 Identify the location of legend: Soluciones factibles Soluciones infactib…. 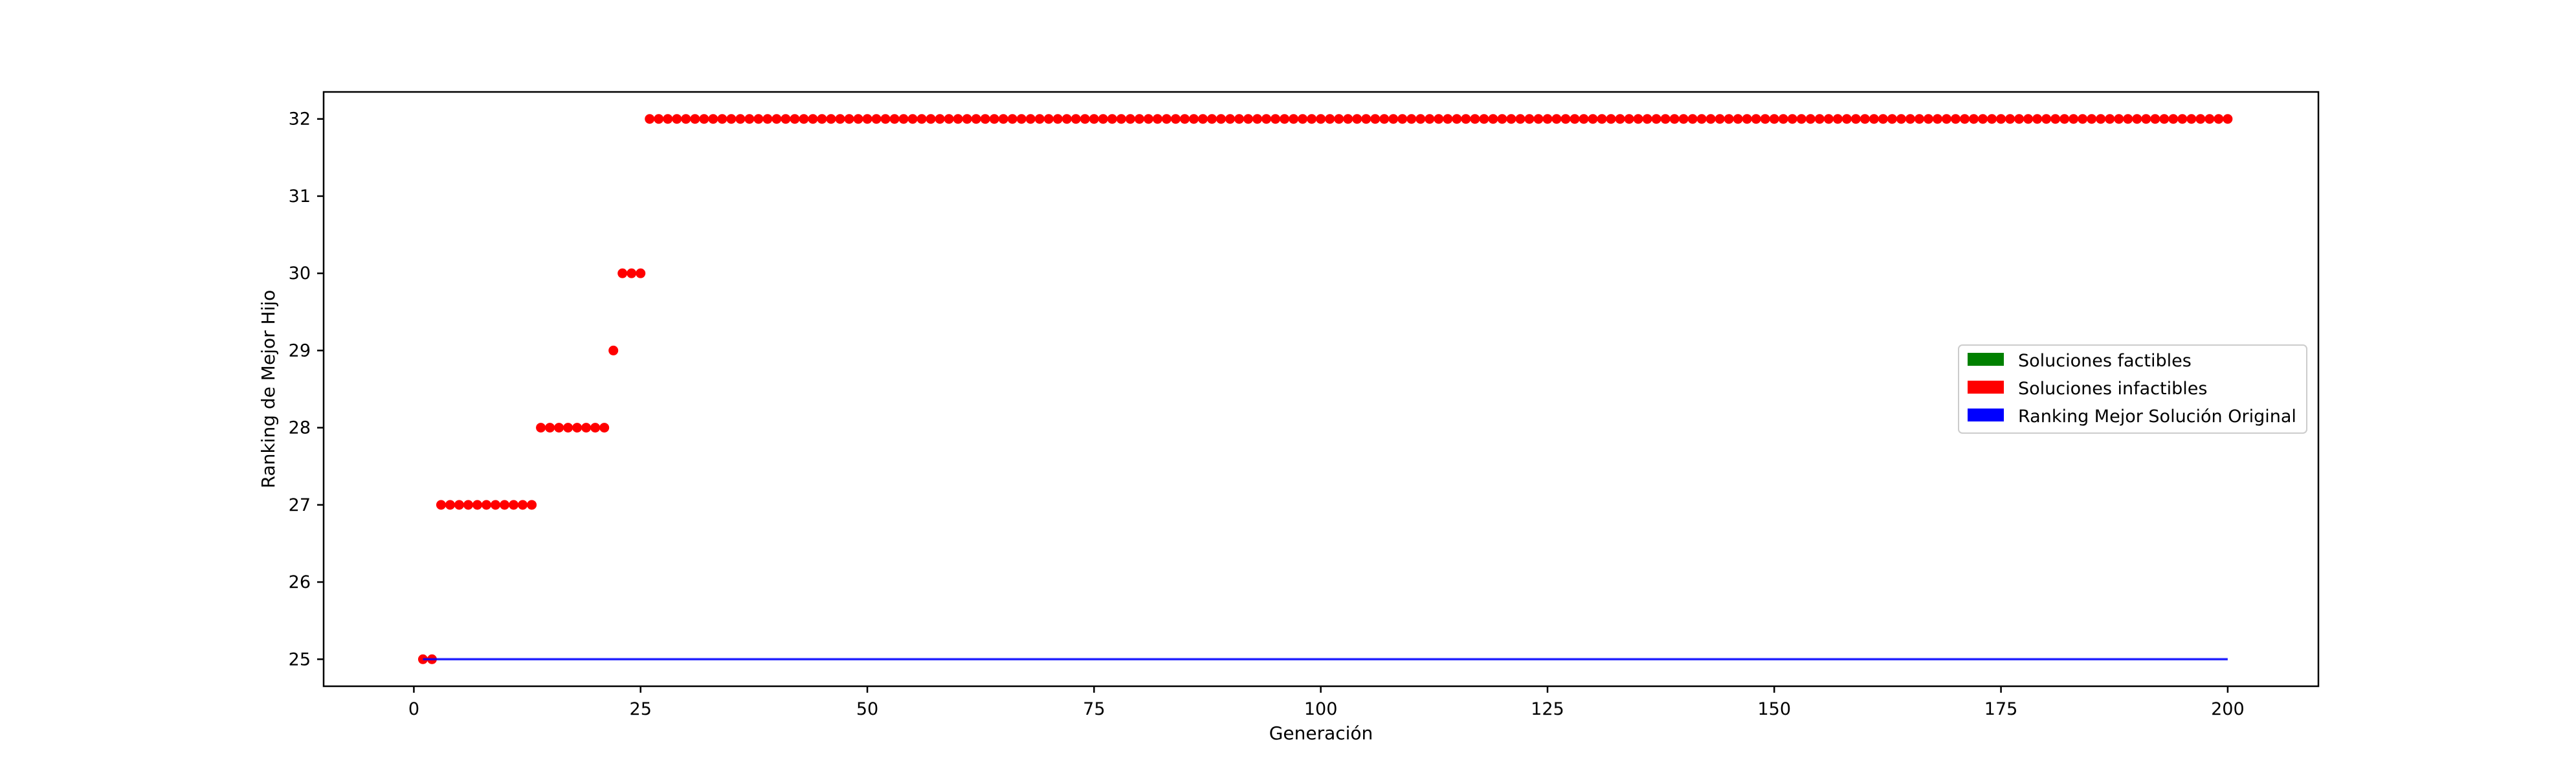
(2132, 389).